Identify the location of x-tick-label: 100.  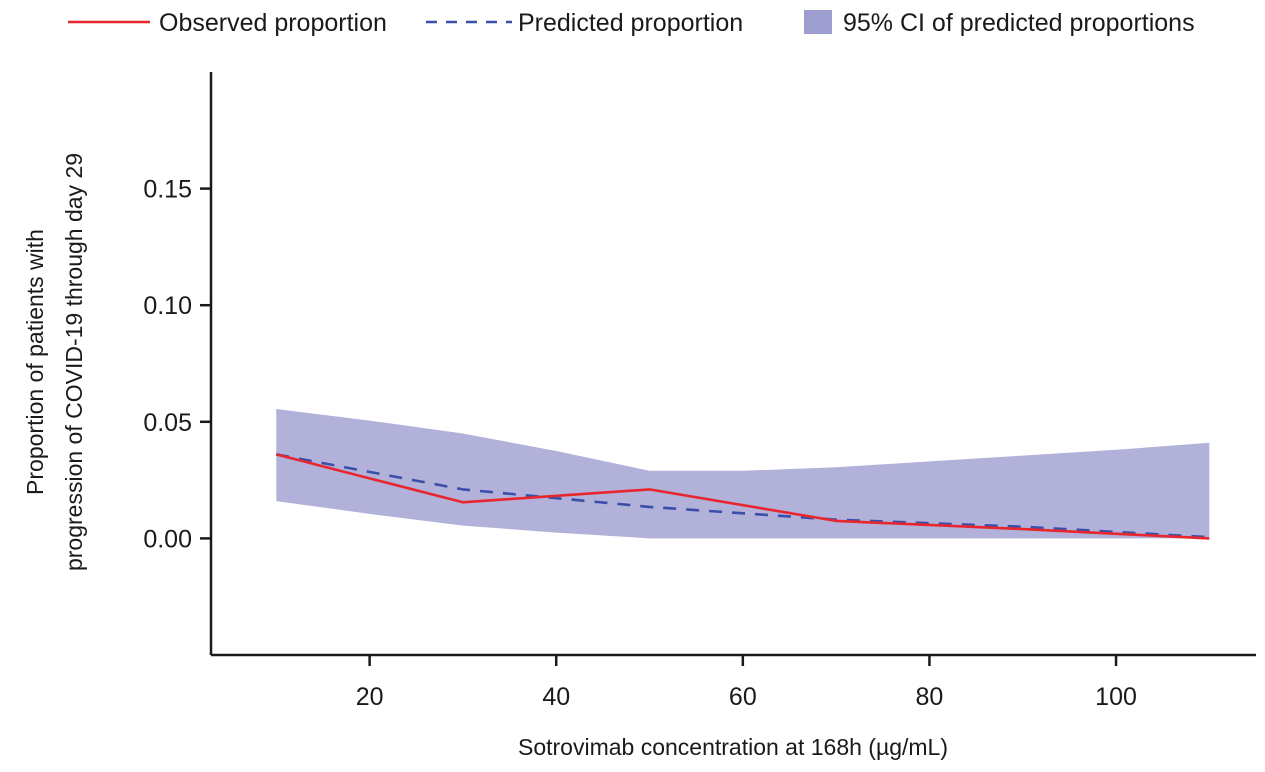
(1116, 697).